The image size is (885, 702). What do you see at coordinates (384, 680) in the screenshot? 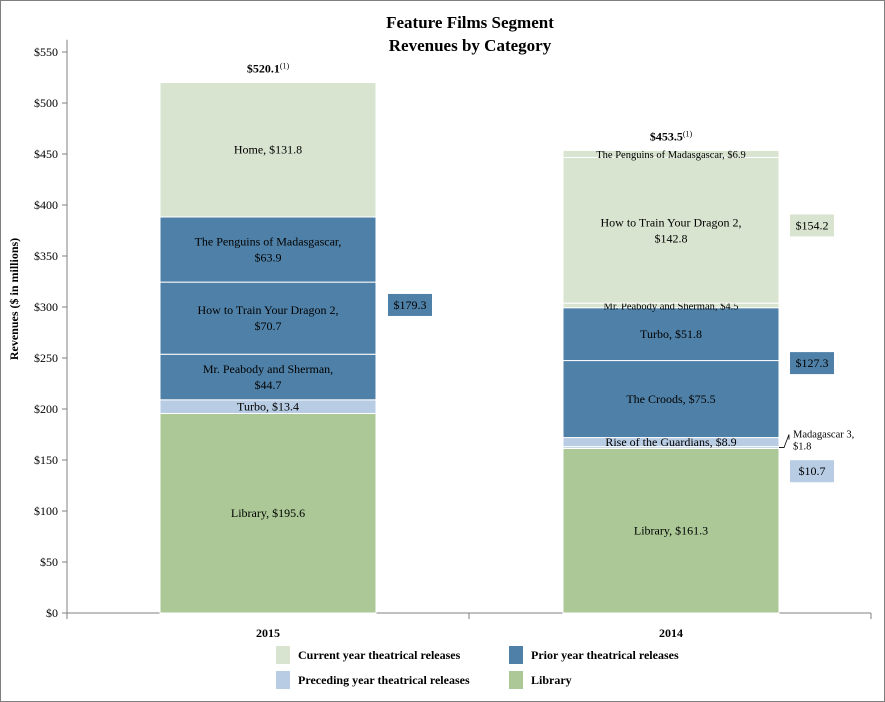
I see `legend-label: Preceding year theatrical releases` at bounding box center [384, 680].